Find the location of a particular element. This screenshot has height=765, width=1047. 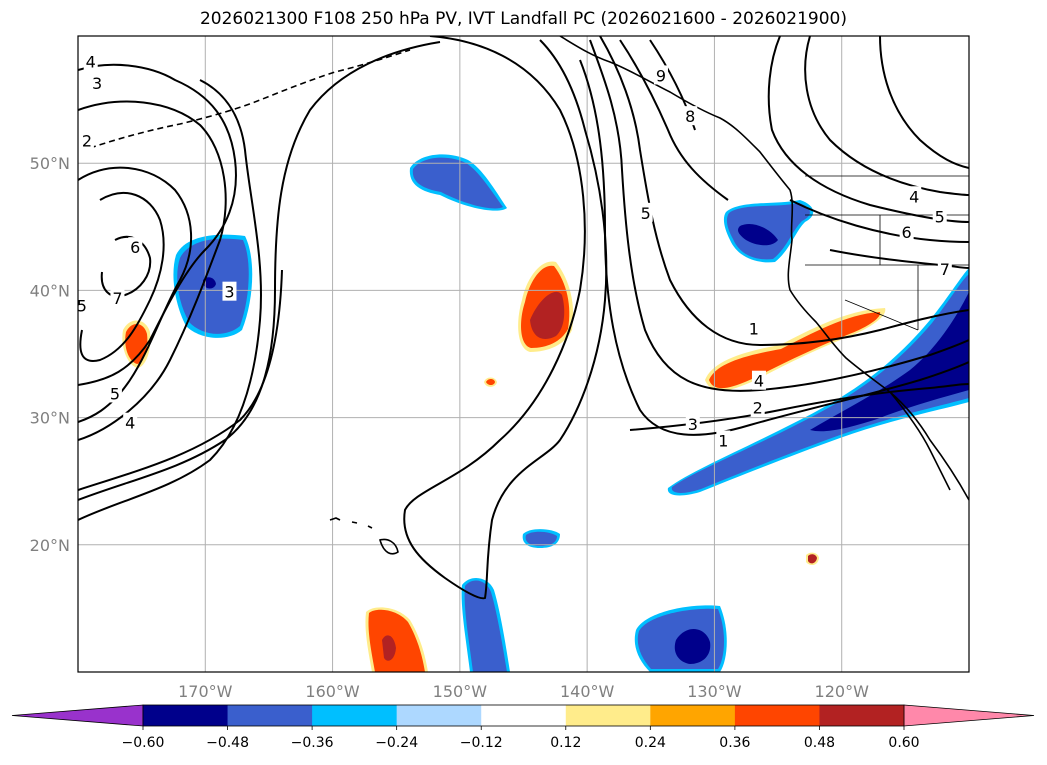

coastline-baja is located at coordinates (920, 441).